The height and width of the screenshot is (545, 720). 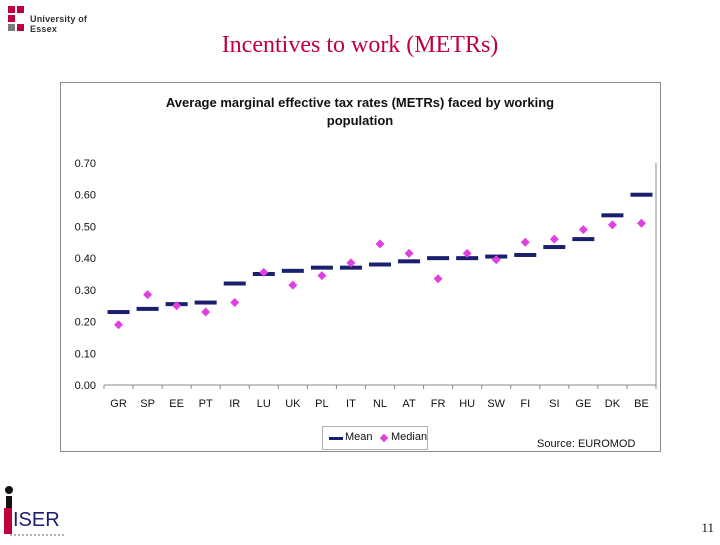 What do you see at coordinates (467, 404) in the screenshot?
I see `x-tick-label: HU` at bounding box center [467, 404].